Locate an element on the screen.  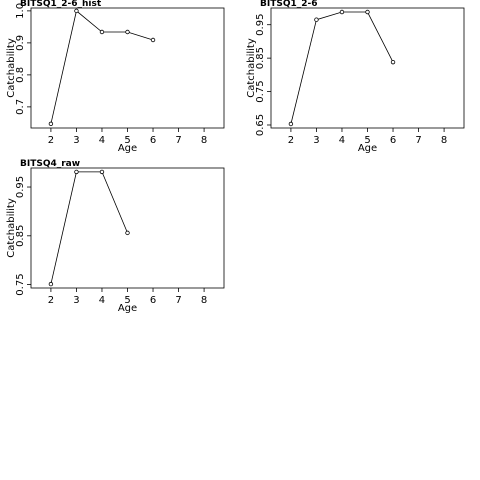
panel-title: BITSQ1_2-6 is located at coordinates (289, 4).